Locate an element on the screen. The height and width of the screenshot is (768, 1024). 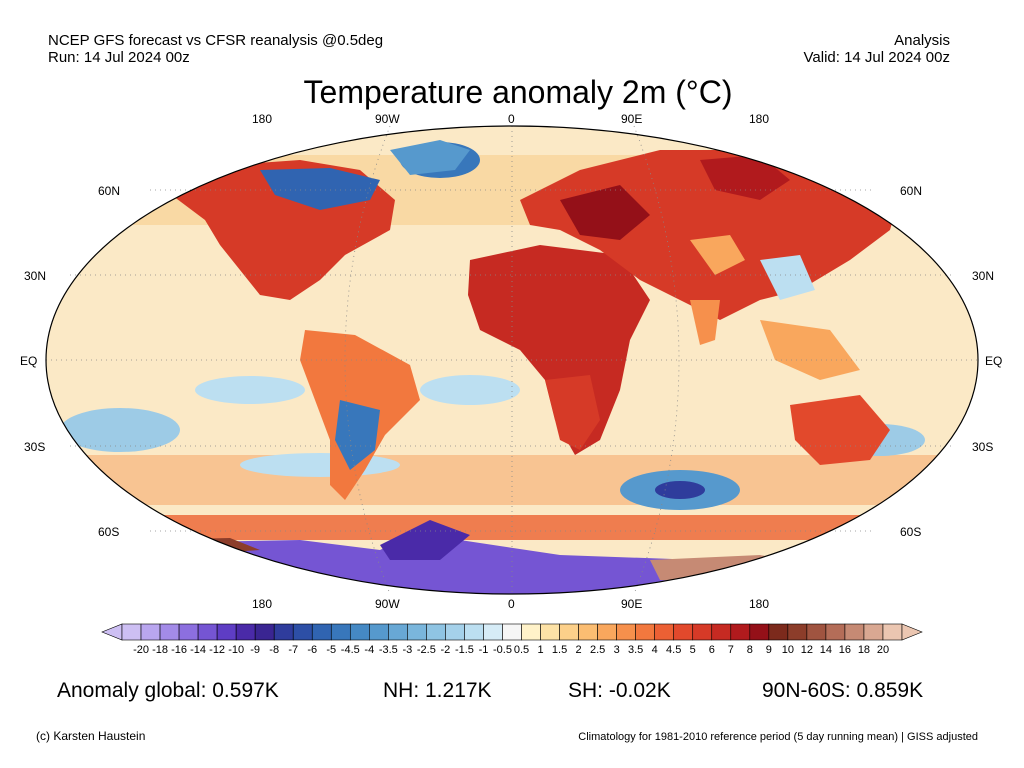
colorbar-tick-label: -8 is located at coordinates (274, 650).